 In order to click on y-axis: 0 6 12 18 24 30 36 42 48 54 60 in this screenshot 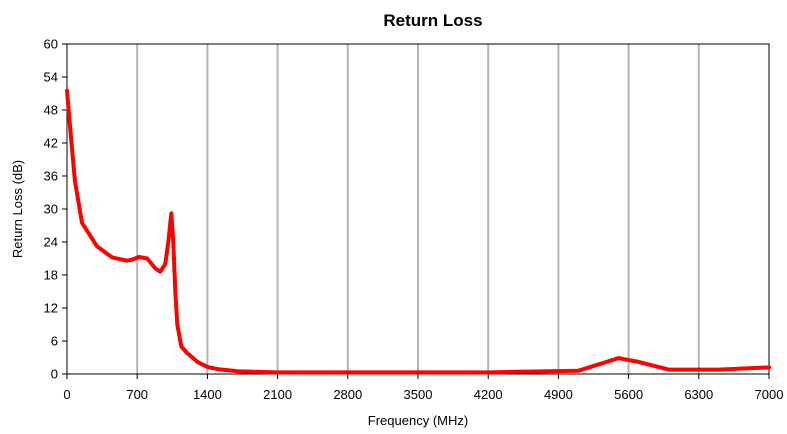, I will do `click(55, 209)`.